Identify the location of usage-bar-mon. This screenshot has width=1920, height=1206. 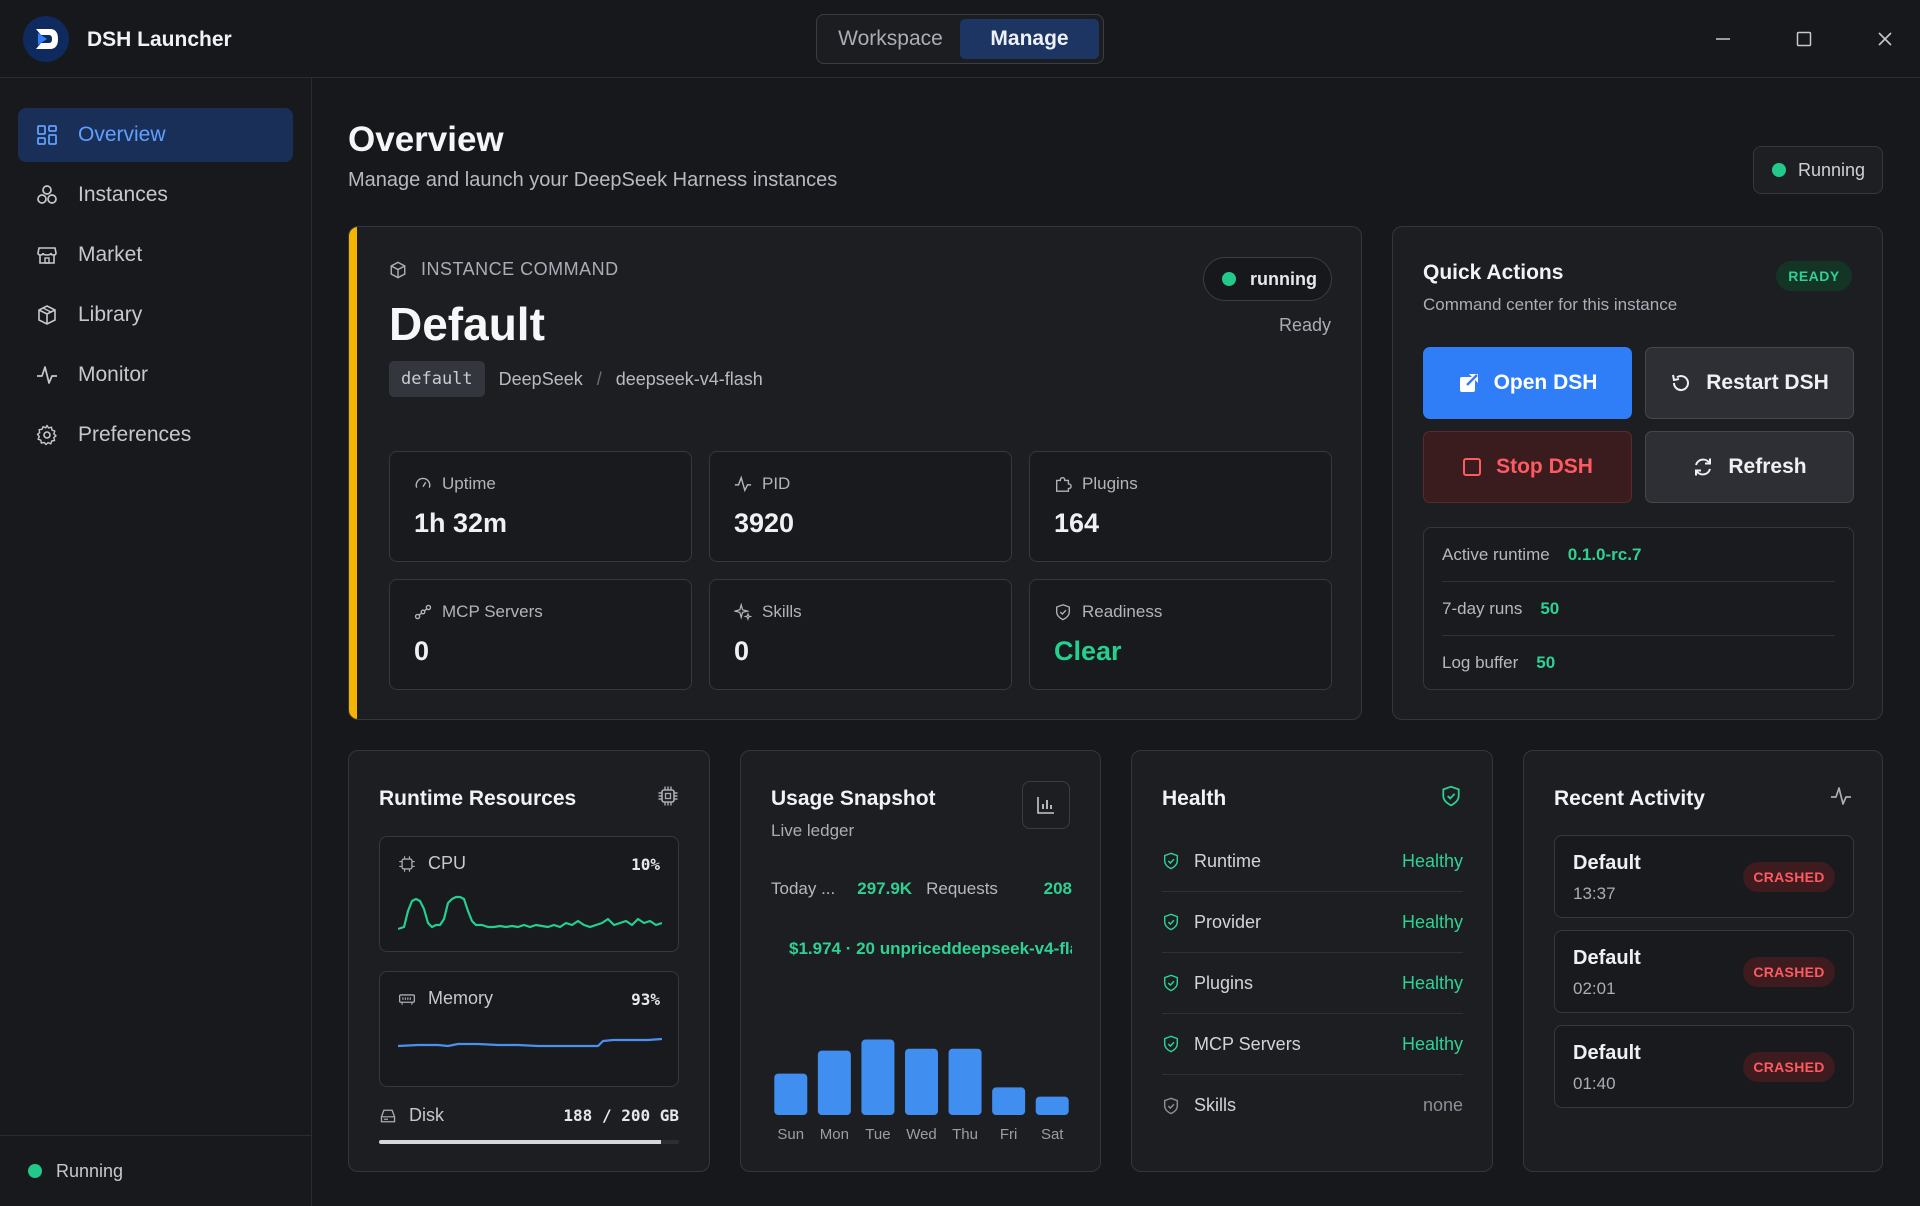
(834, 1082).